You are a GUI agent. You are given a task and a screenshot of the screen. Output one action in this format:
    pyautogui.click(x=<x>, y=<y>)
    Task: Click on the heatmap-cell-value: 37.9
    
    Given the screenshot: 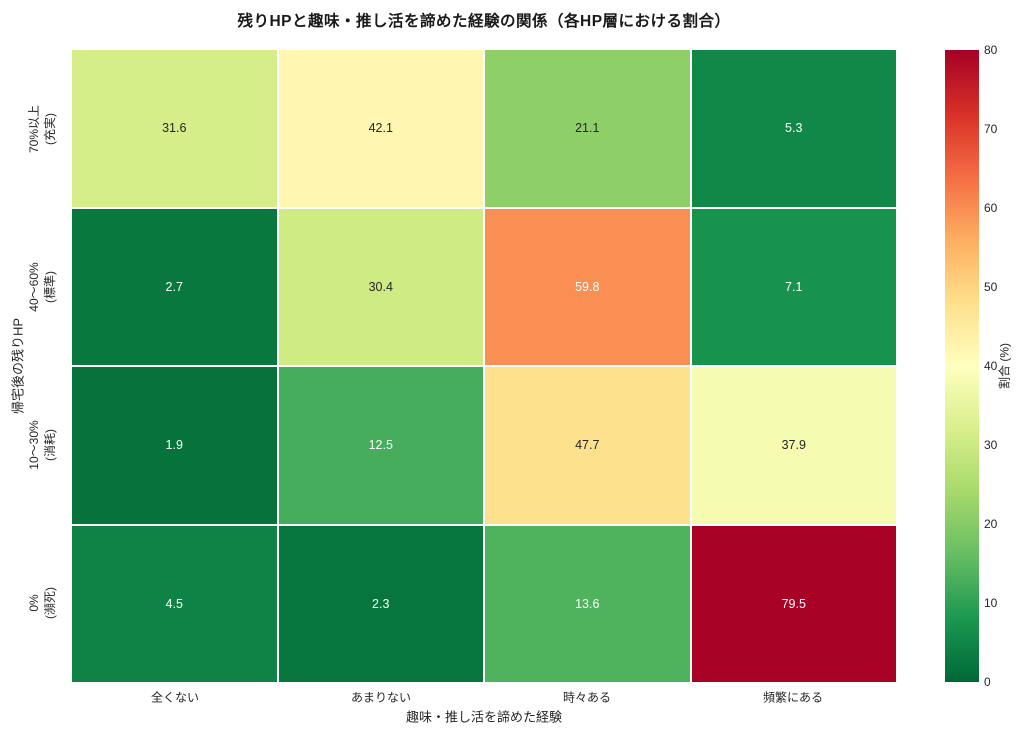 What is the action you would take?
    pyautogui.click(x=793, y=445)
    